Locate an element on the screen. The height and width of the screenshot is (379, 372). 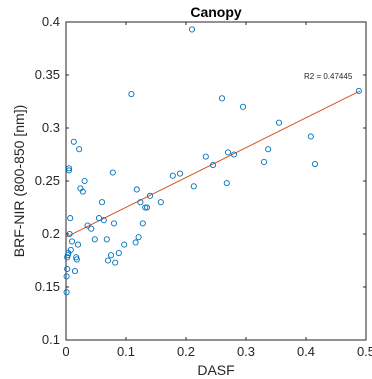
y-tick-label: 0.3 is located at coordinates (51, 127).